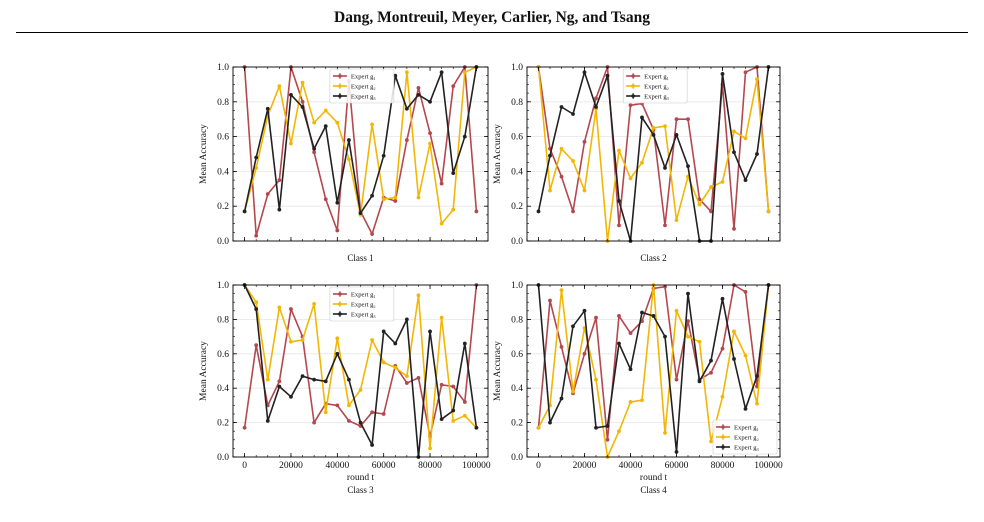 Image resolution: width=984 pixels, height=522 pixels. I want to click on legend-marker-g1, so click(723, 427).